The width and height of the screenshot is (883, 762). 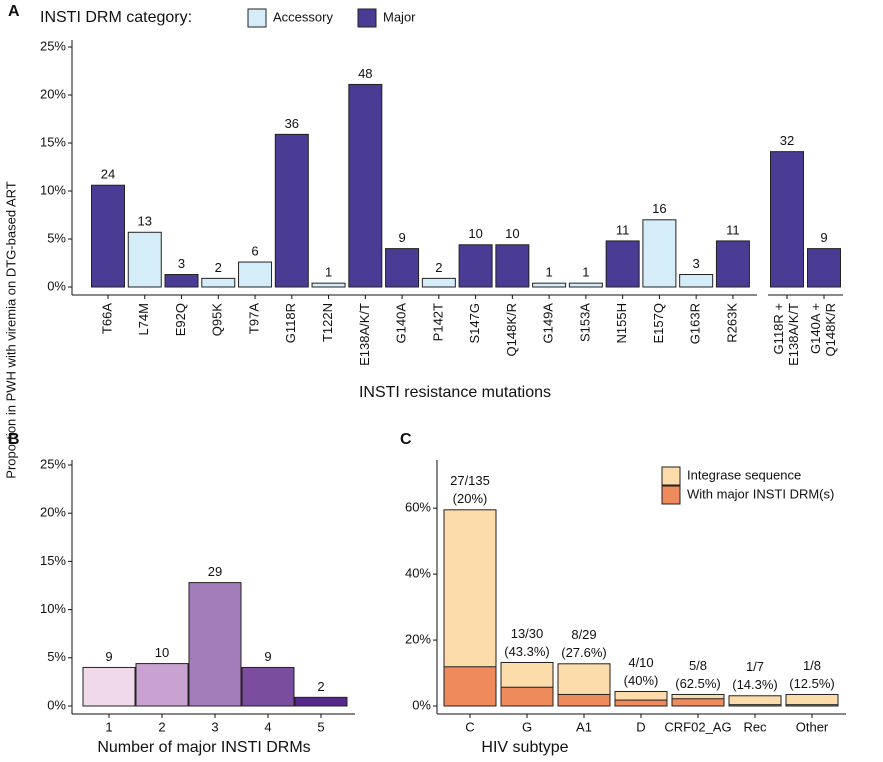 What do you see at coordinates (108, 174) in the screenshot?
I see `data-label: 24` at bounding box center [108, 174].